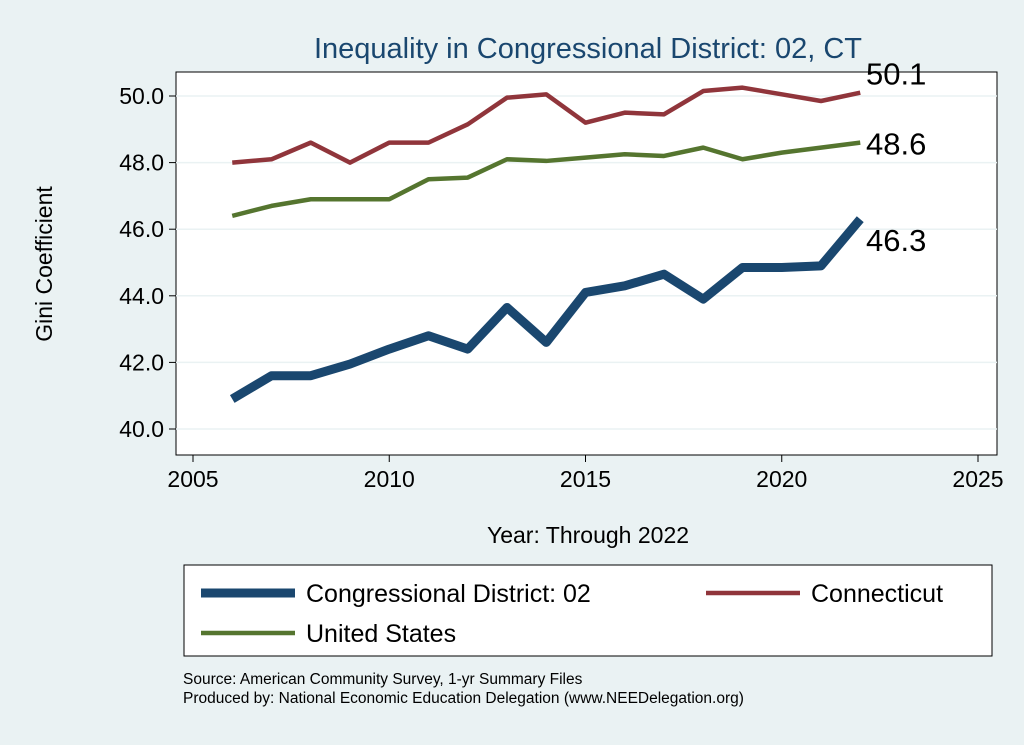 The image size is (1024, 745). I want to click on end-label-0: 46.3, so click(896, 240).